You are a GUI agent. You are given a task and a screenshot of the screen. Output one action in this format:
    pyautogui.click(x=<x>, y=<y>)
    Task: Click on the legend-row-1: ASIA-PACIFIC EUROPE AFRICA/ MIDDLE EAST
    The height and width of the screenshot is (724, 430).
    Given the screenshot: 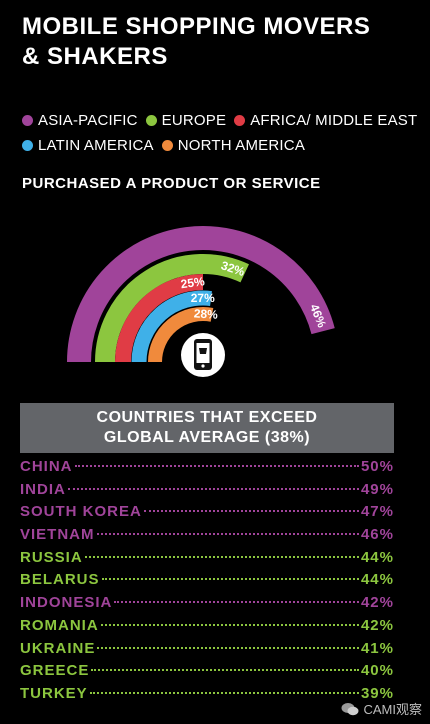 What is the action you would take?
    pyautogui.click(x=224, y=120)
    